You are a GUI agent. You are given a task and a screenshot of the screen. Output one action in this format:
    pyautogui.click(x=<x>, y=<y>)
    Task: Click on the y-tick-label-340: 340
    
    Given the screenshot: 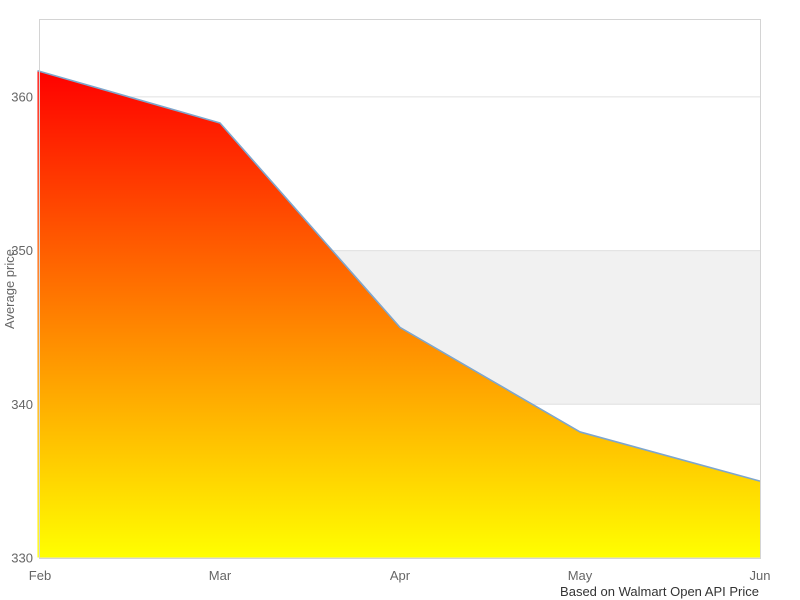 What is the action you would take?
    pyautogui.click(x=22, y=404)
    